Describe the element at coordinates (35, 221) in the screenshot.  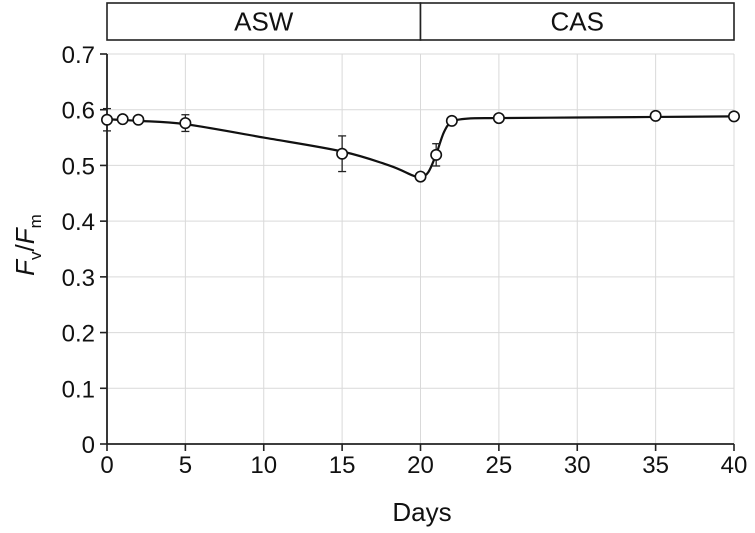
I see `y-title-sub-m: m` at that location.